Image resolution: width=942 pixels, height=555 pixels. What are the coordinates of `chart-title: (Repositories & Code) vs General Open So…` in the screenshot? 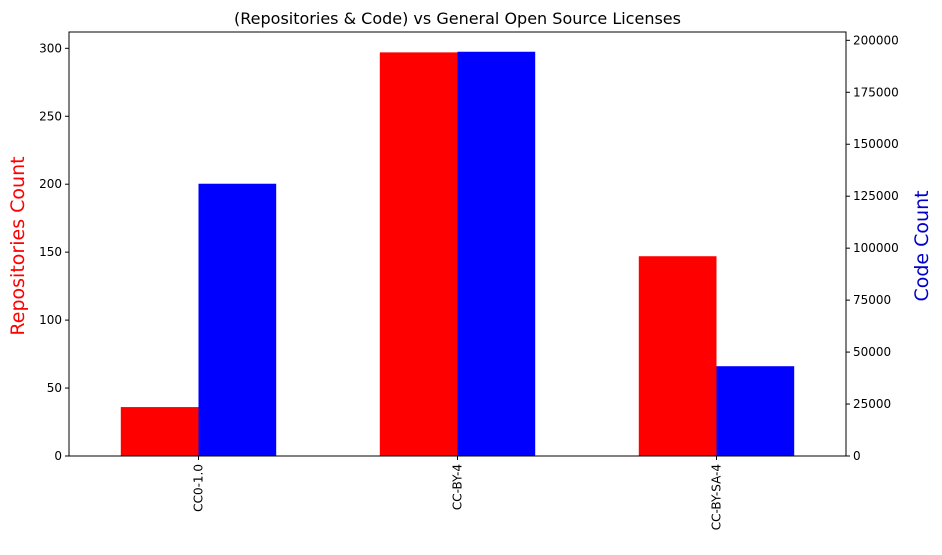 It's located at (457, 18).